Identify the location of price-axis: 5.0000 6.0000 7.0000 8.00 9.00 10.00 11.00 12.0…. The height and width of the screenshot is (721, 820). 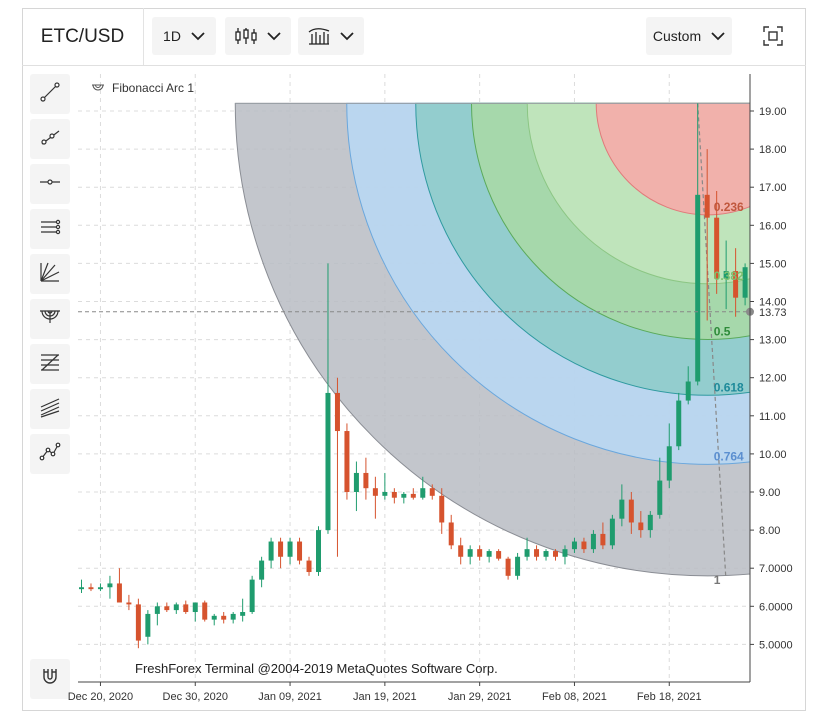
(771, 378).